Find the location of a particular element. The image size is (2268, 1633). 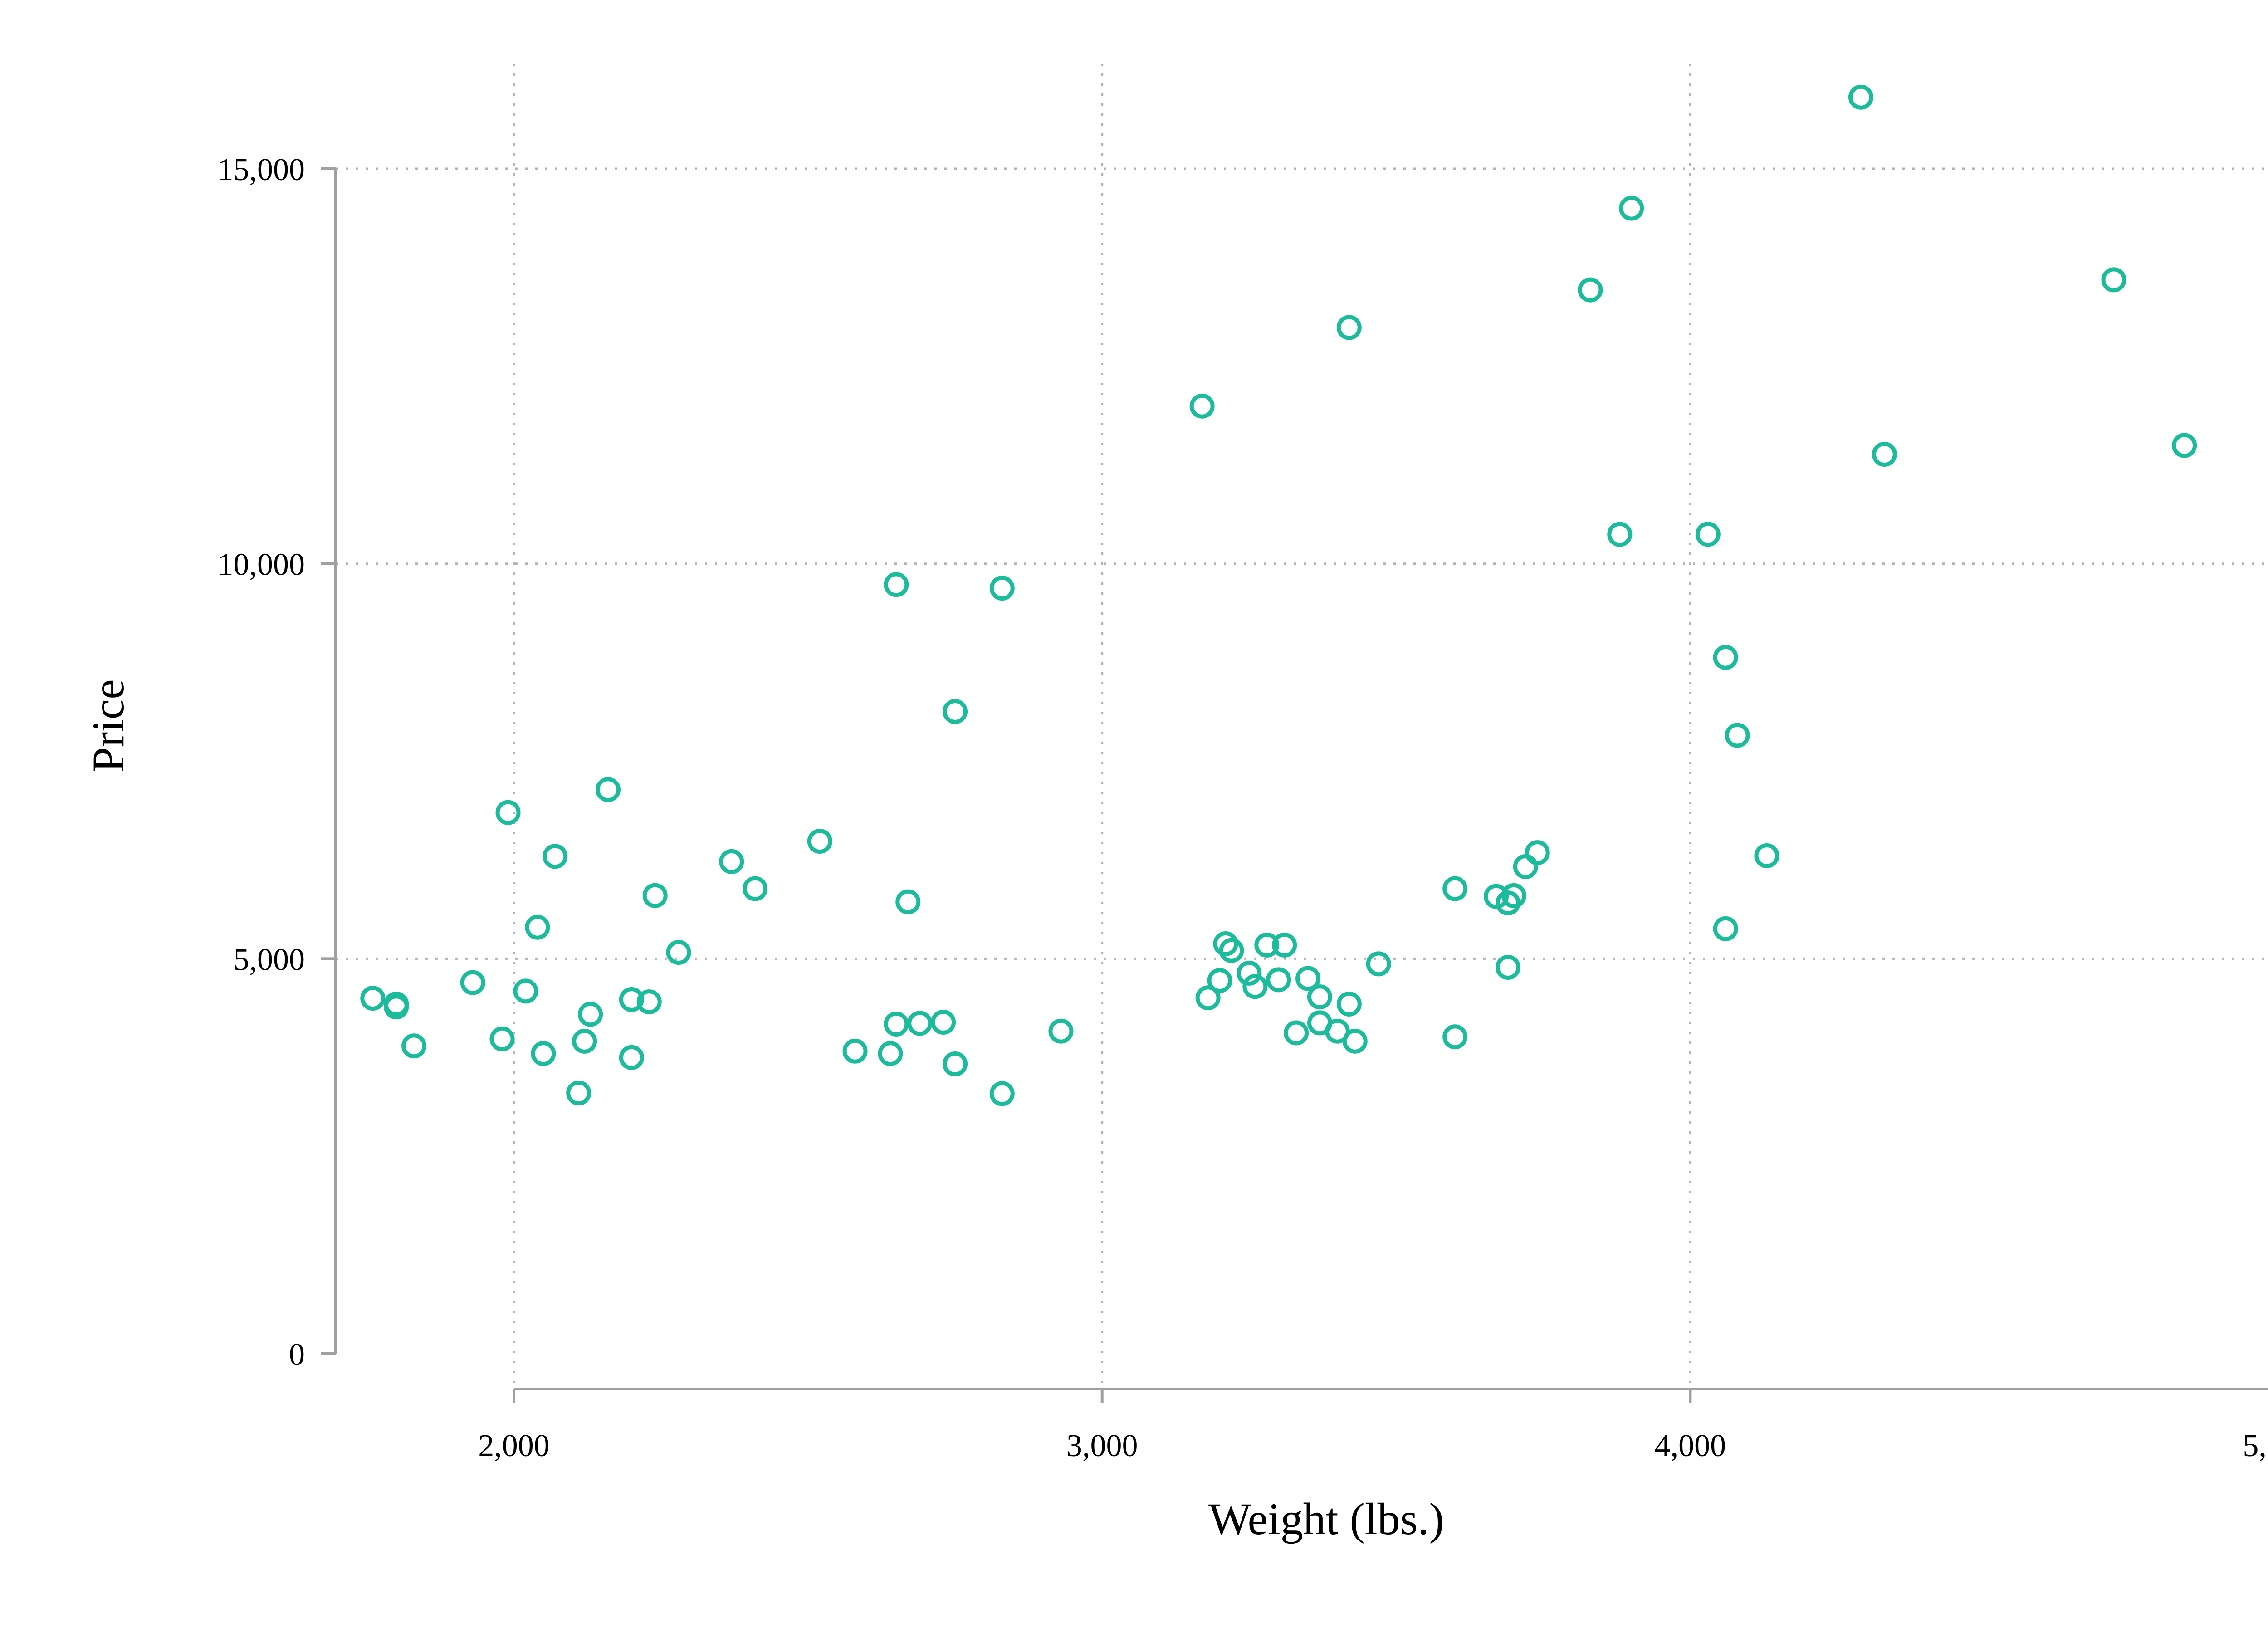

x-axis-title: Weight (lbs.) is located at coordinates (1326, 1519).